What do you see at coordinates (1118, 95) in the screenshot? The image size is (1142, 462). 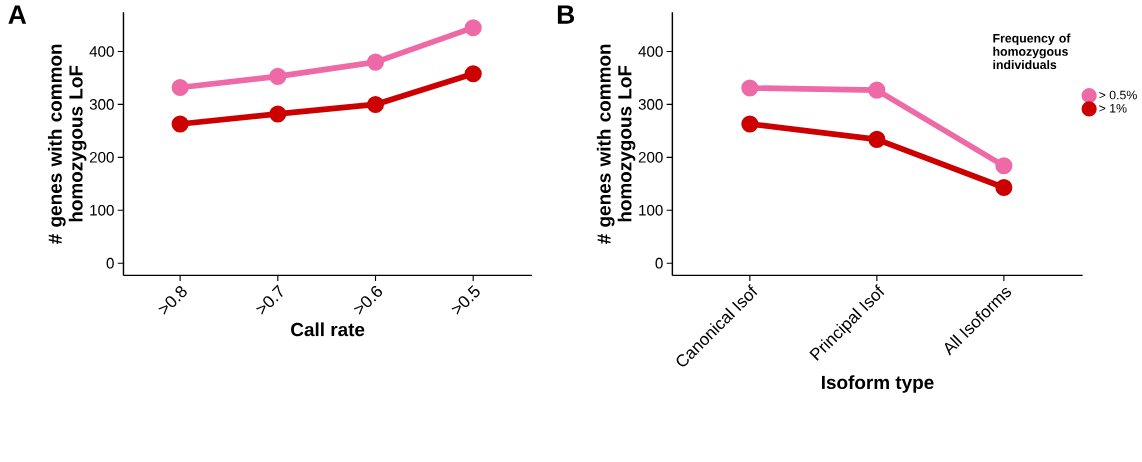 I see `legend-label: > 0.5%` at bounding box center [1118, 95].